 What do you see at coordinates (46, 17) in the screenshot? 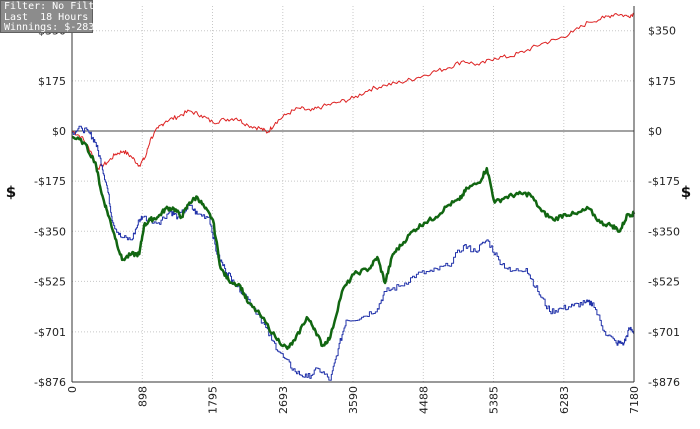
I see `period-text: Last 18 Hours` at bounding box center [46, 17].